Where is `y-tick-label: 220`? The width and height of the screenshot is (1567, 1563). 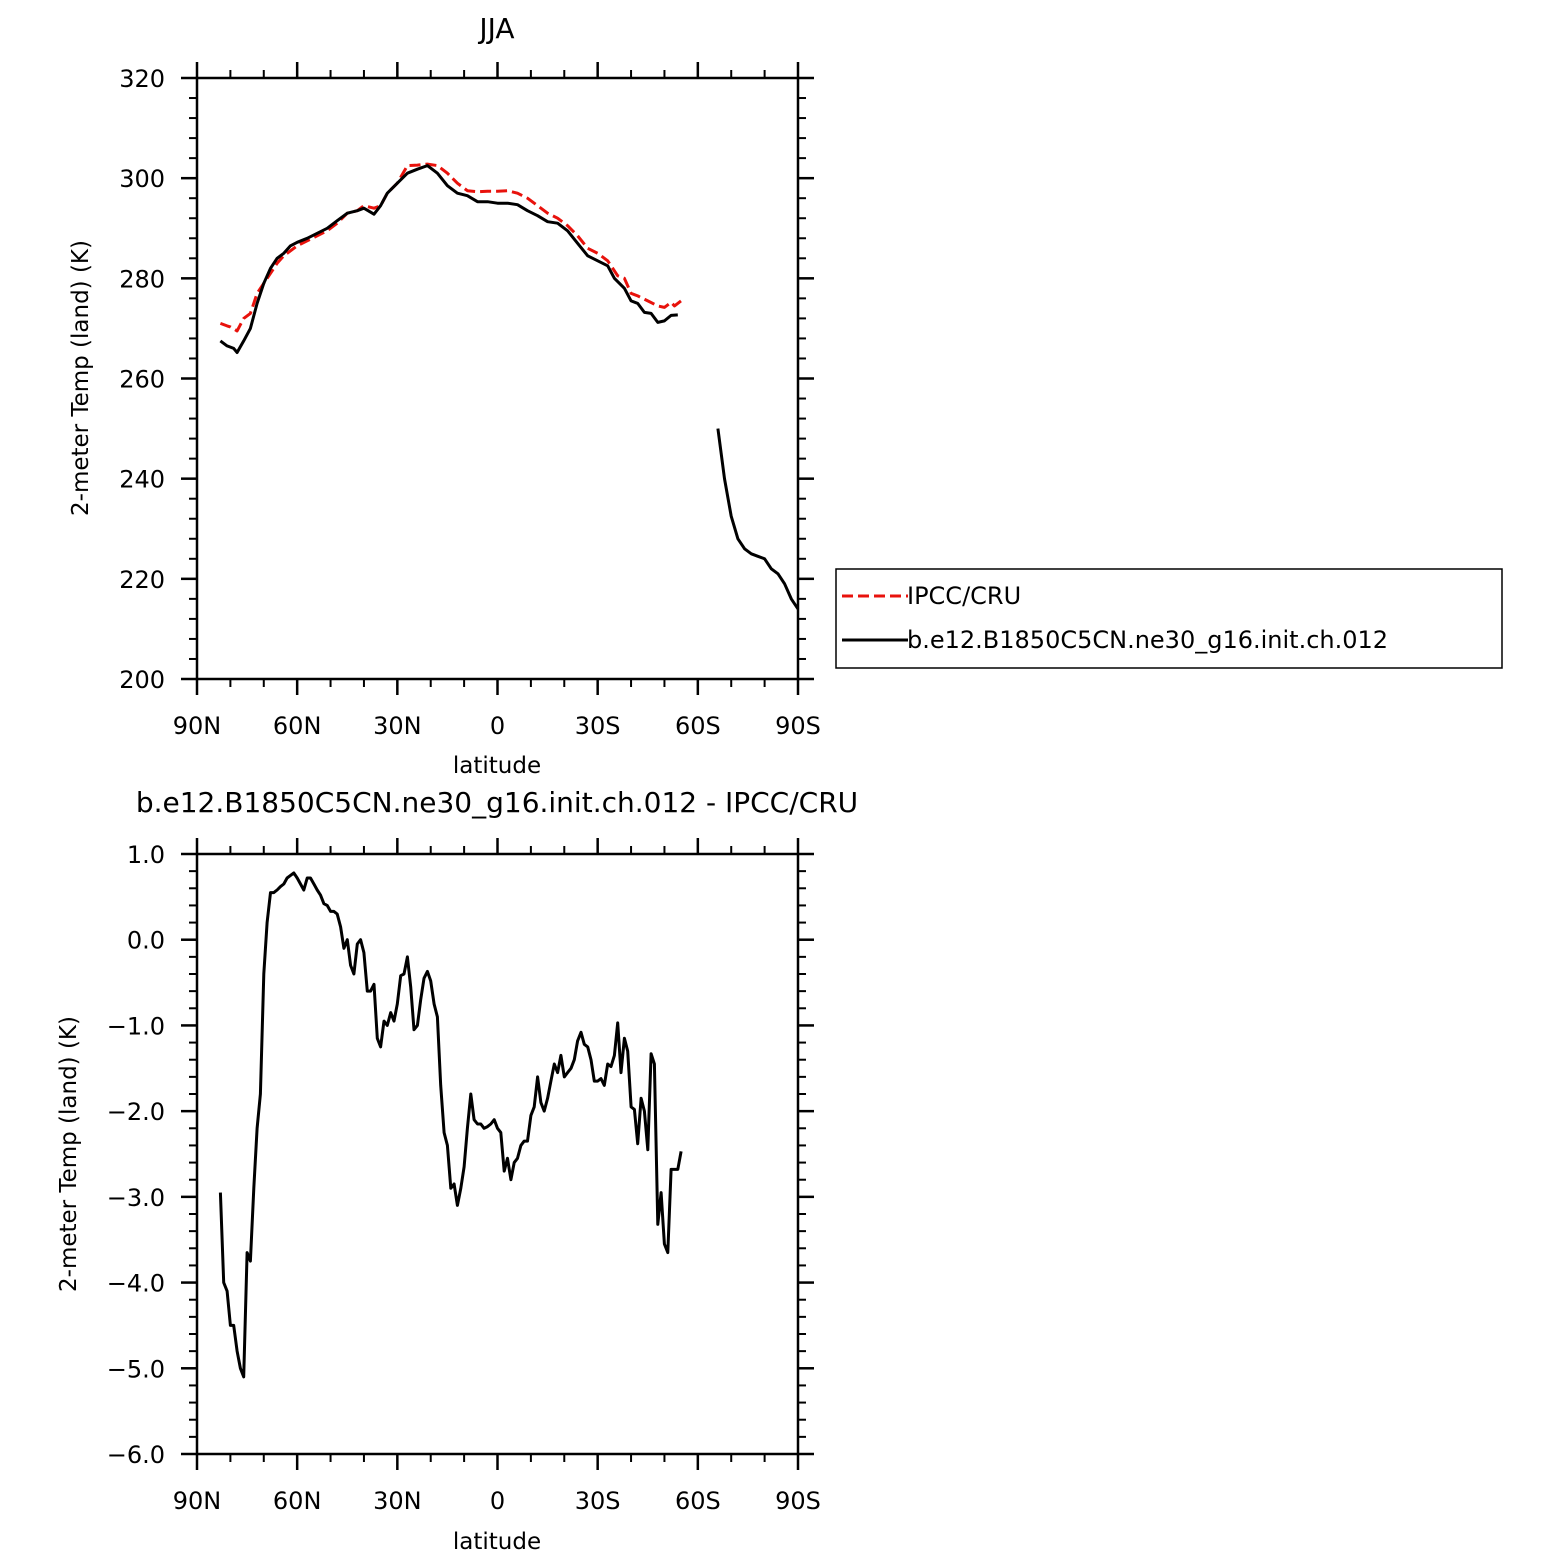 y-tick-label: 220 is located at coordinates (142, 580).